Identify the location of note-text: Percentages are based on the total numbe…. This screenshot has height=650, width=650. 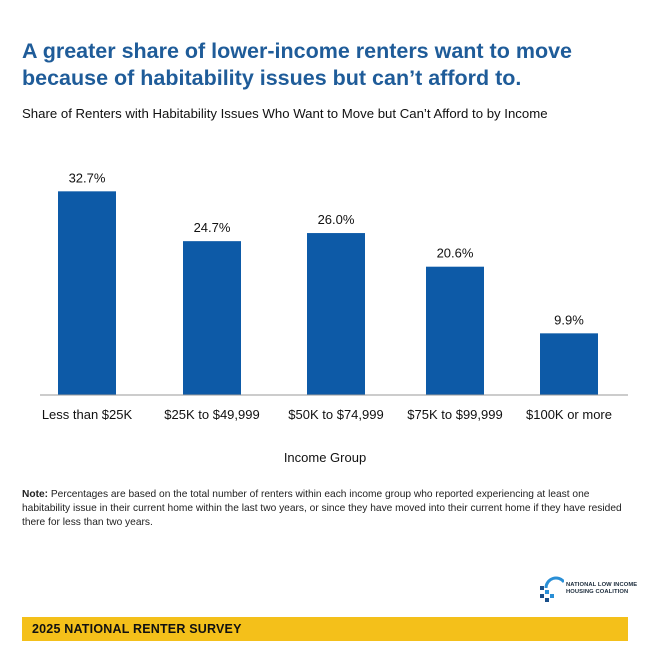
(322, 508).